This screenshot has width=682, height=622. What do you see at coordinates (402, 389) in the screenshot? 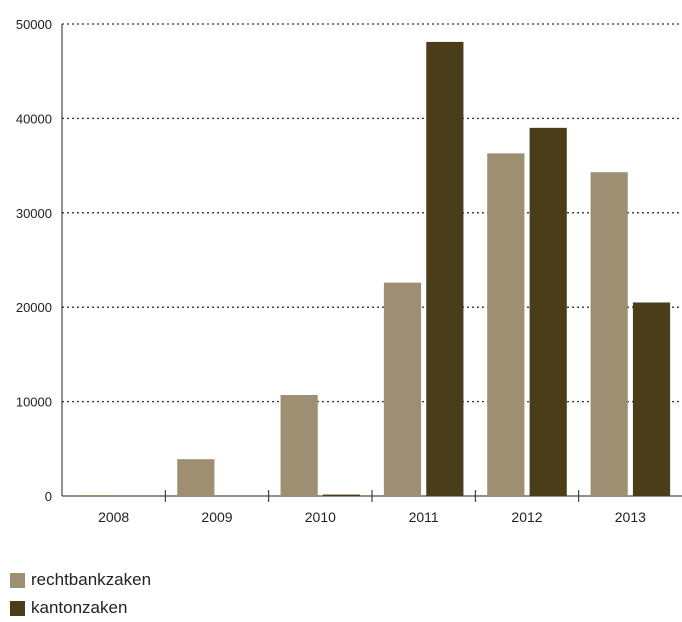
I see `bar-rechtbankzaken-2011` at bounding box center [402, 389].